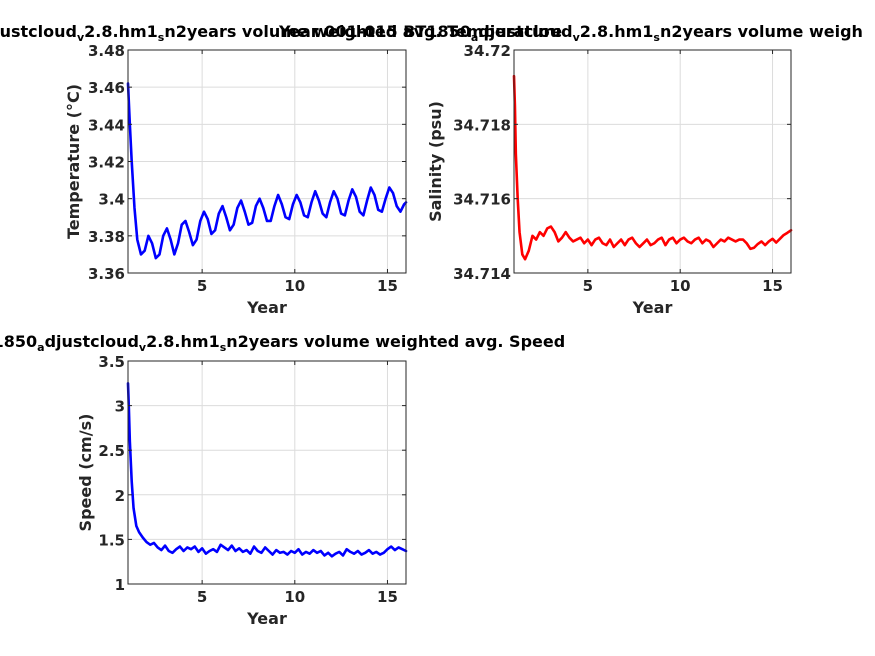  I want to click on y-axis-label: Speed (cm/s), so click(85, 473).